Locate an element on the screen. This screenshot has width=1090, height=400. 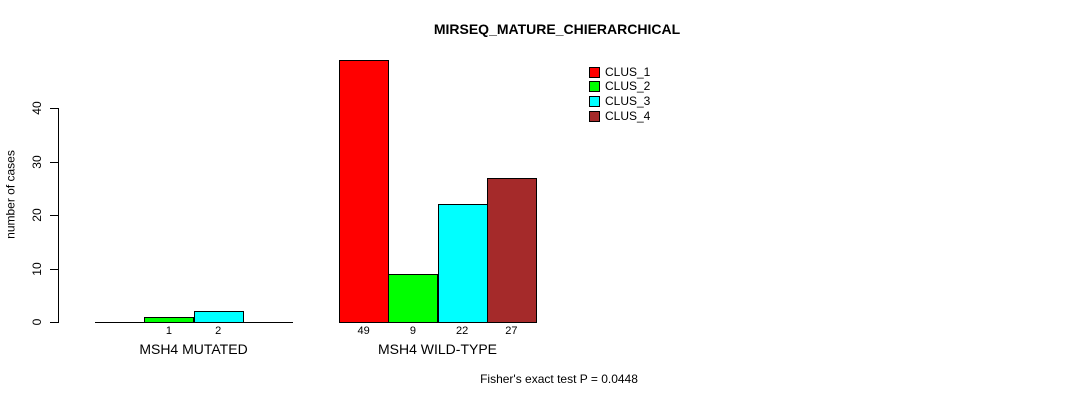
legend: CLUS_1 CLUS_2 CLUS_3 CLUS_4 is located at coordinates (619, 94).